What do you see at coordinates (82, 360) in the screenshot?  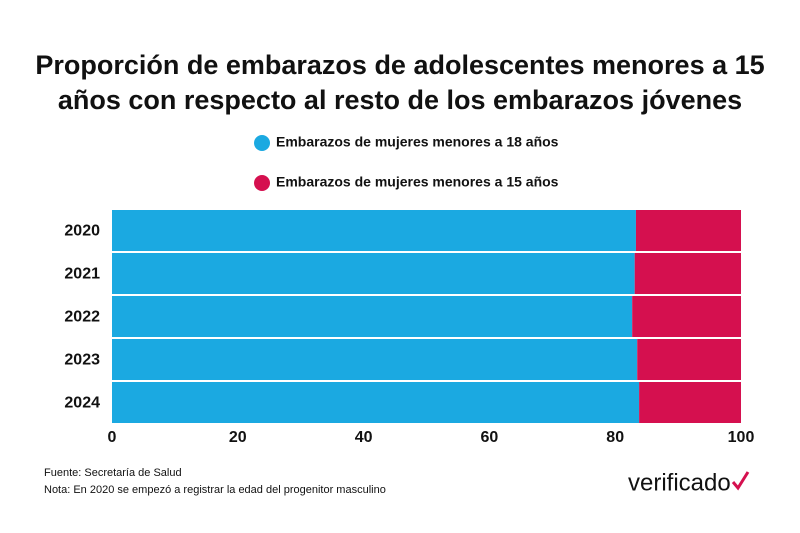 I see `y-tick-label: 2023` at bounding box center [82, 360].